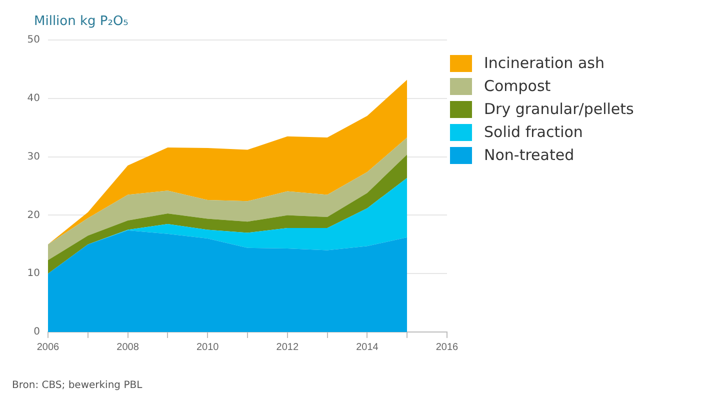 The height and width of the screenshot is (406, 717). I want to click on text: Bron: CBS; bewerking PBL, so click(77, 385).